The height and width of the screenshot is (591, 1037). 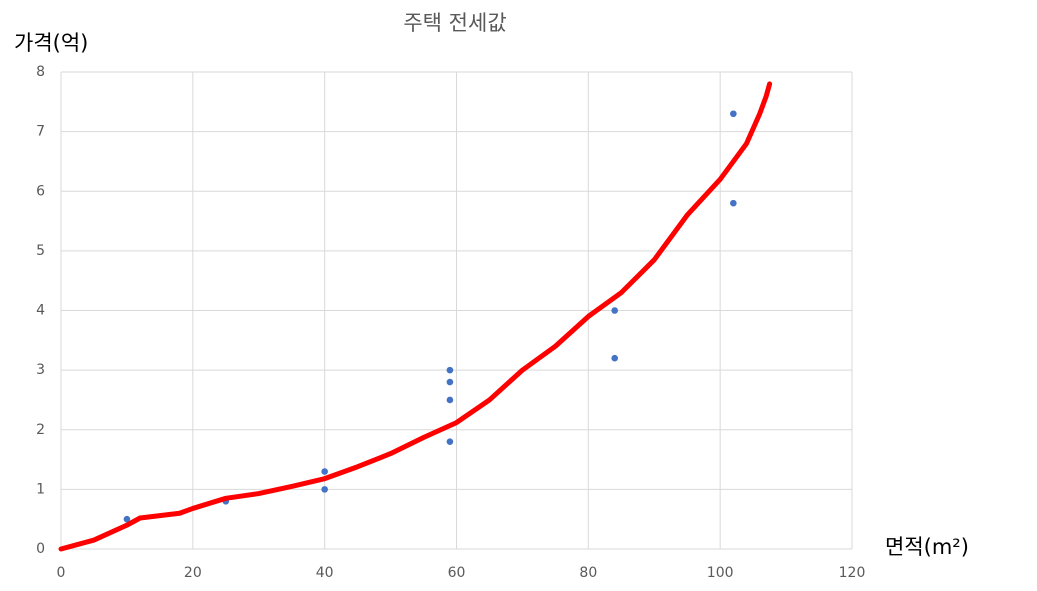 I want to click on x-tick-label: 80, so click(x=588, y=573).